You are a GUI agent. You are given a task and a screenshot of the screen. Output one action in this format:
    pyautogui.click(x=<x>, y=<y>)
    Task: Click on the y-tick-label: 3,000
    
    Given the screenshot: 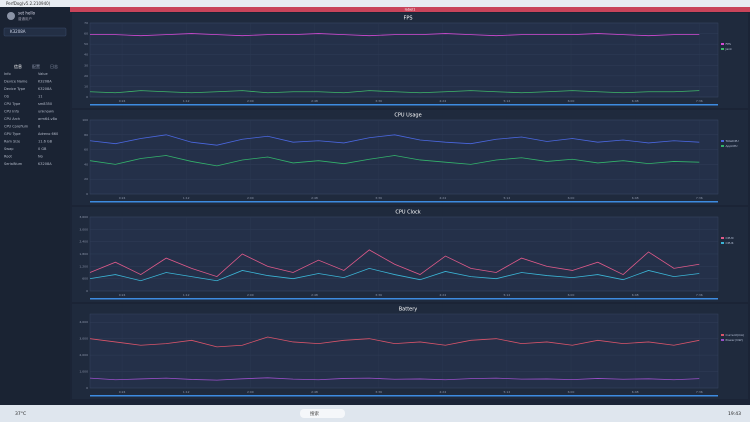 What is the action you would take?
    pyautogui.click(x=83, y=229)
    